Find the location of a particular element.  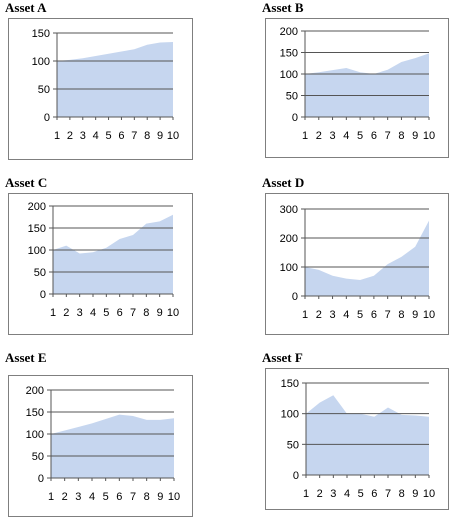

chart-title: Asset F is located at coordinates (282, 357).